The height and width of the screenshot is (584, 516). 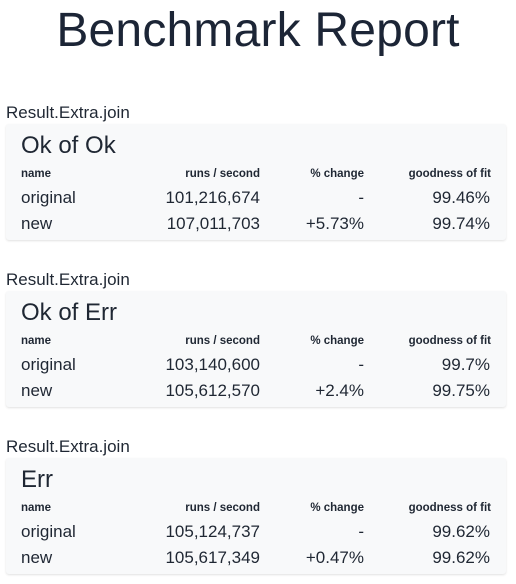 What do you see at coordinates (213, 223) in the screenshot?
I see `row-runs: 107,011,703` at bounding box center [213, 223].